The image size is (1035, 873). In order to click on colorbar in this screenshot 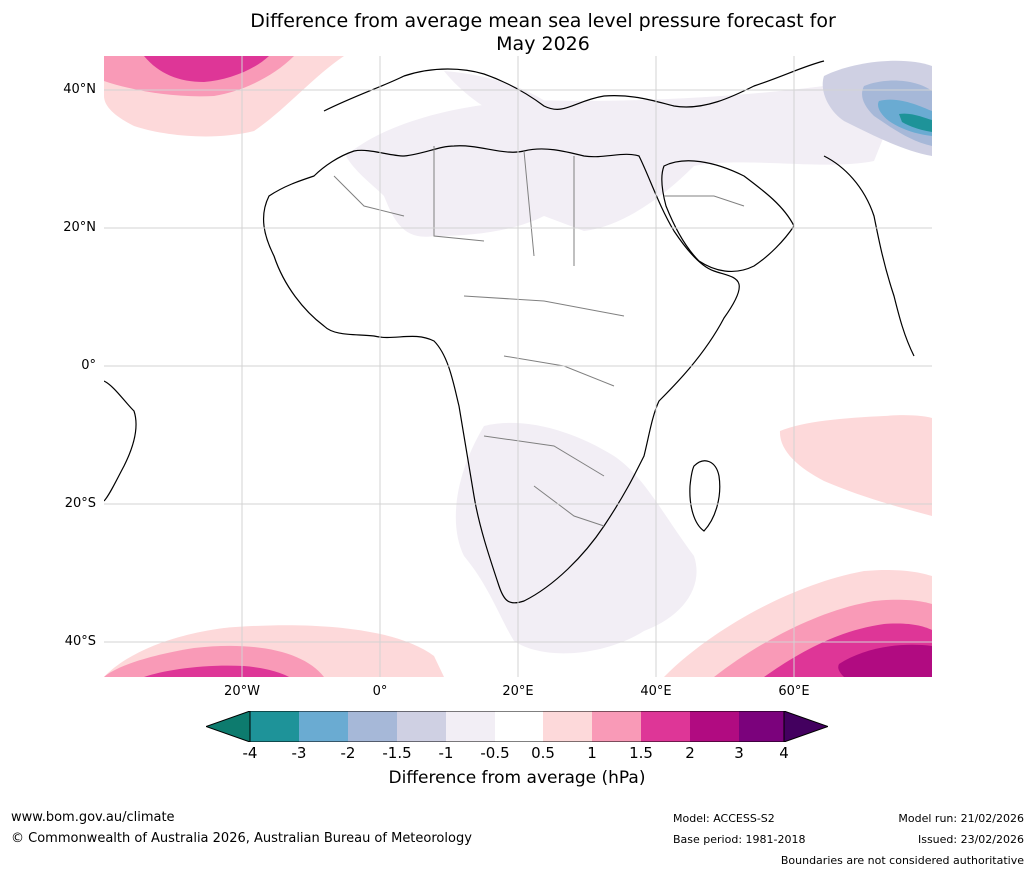, I will do `click(517, 726)`.